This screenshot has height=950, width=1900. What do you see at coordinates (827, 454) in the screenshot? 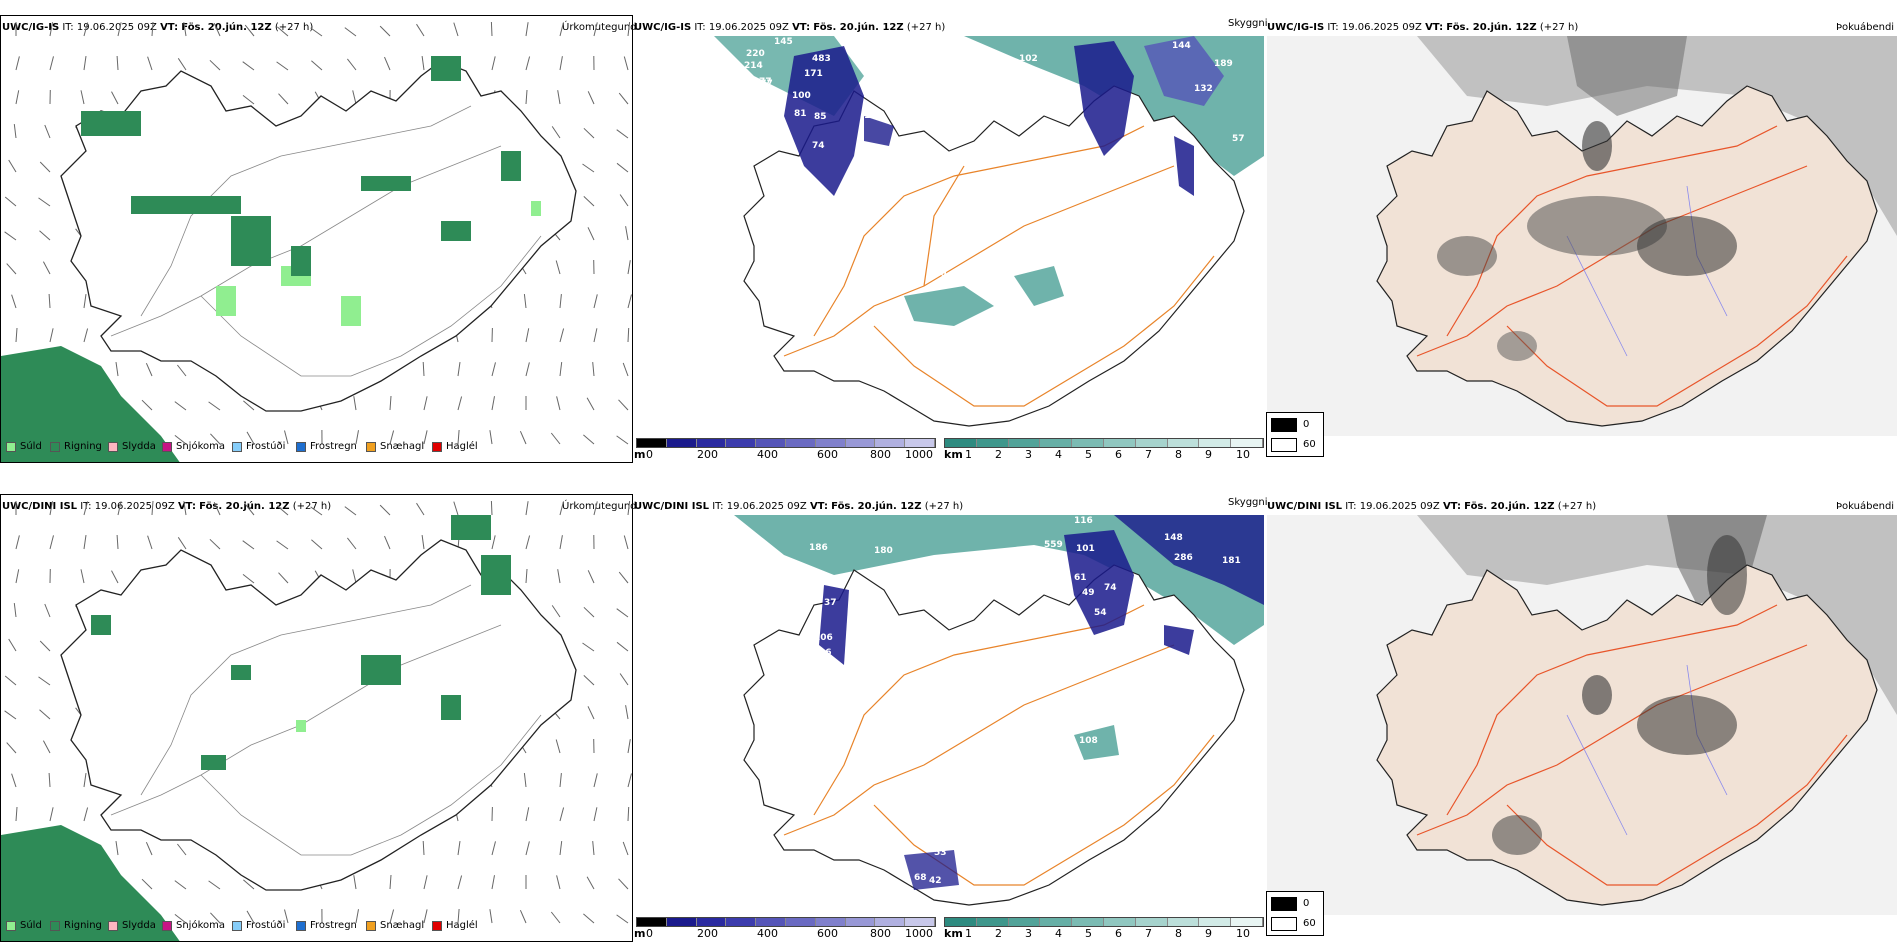
I see `cbar-tick: 600` at bounding box center [827, 454].